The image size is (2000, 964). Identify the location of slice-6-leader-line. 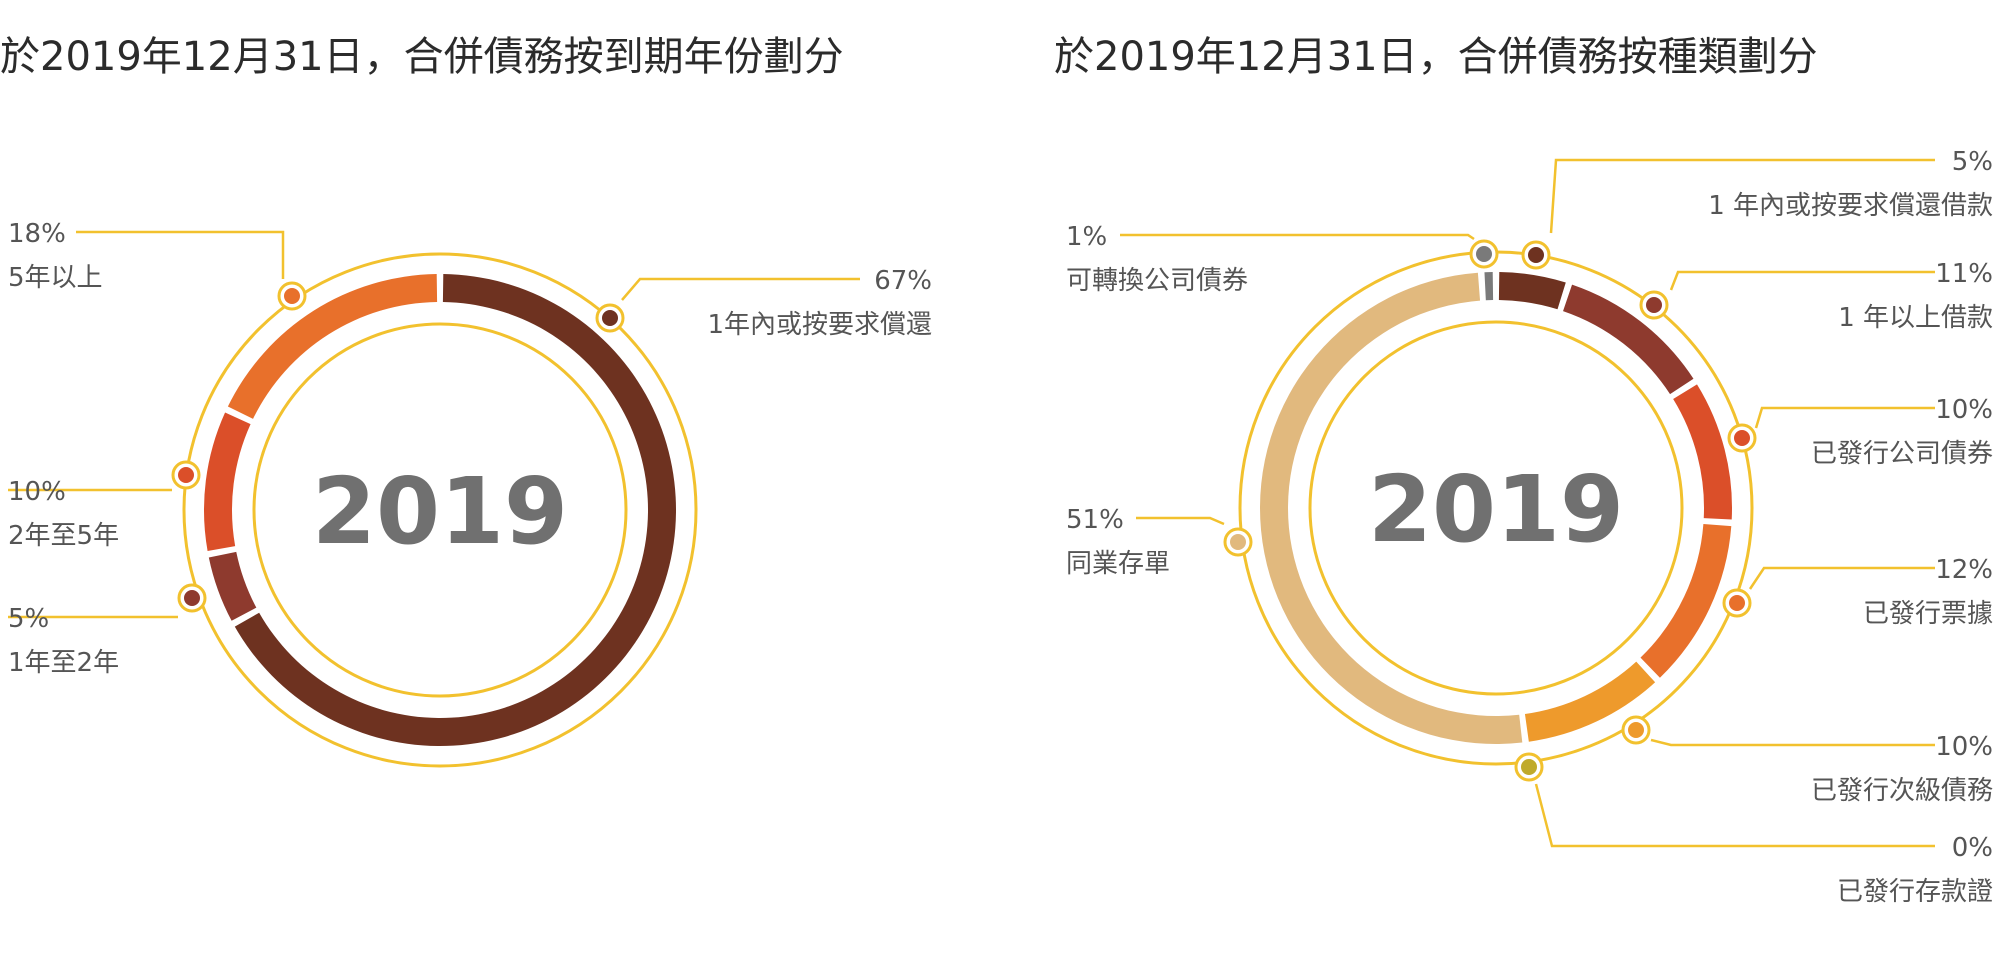
(1734, 815).